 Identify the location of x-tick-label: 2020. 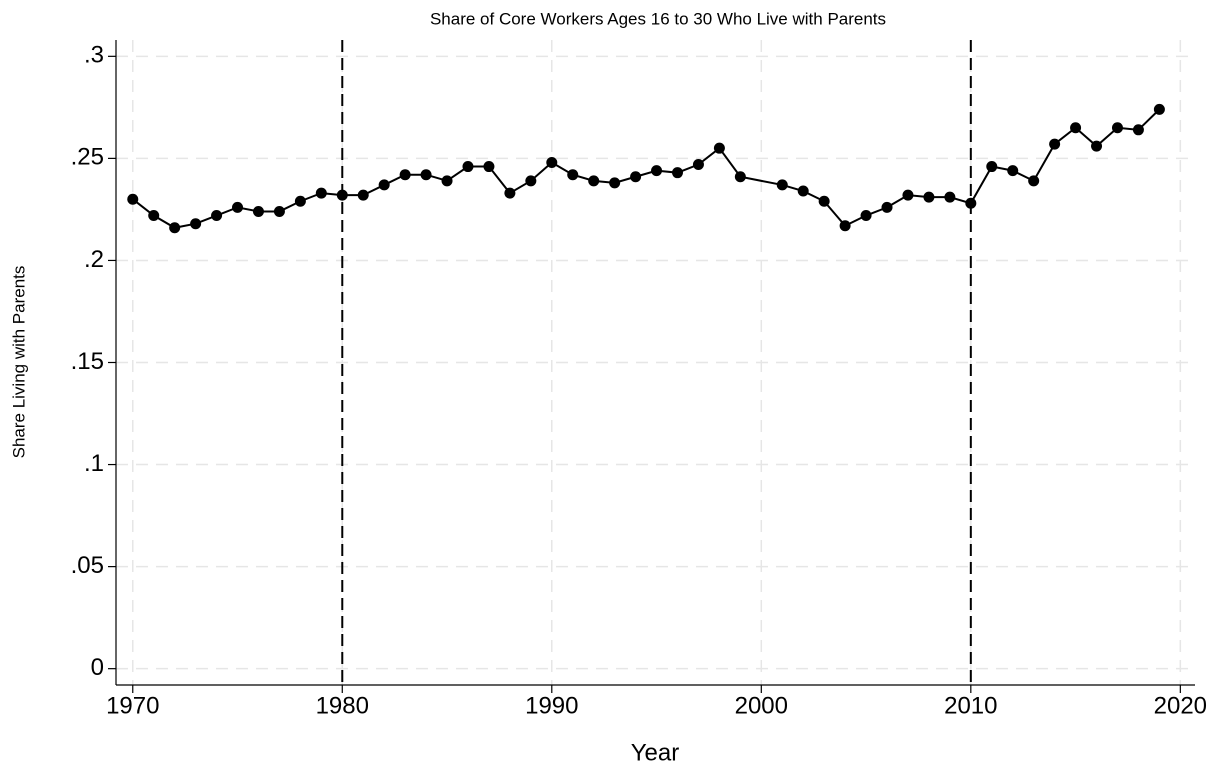
(1180, 705).